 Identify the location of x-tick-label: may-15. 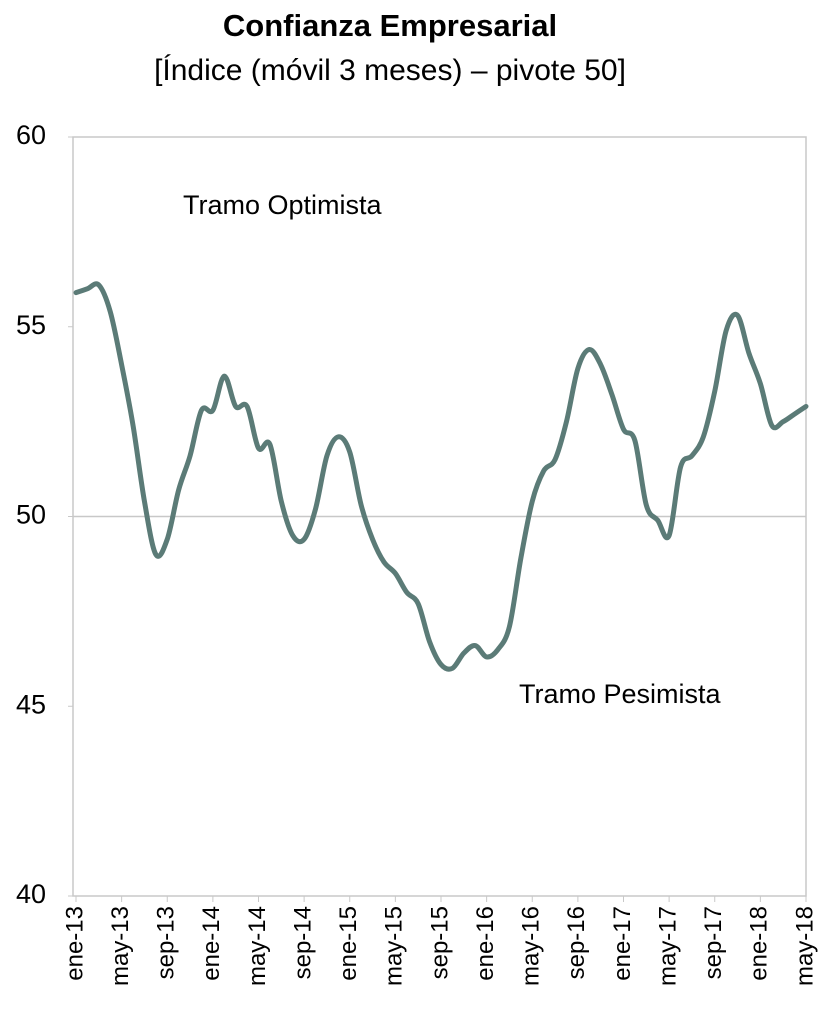
(394, 946).